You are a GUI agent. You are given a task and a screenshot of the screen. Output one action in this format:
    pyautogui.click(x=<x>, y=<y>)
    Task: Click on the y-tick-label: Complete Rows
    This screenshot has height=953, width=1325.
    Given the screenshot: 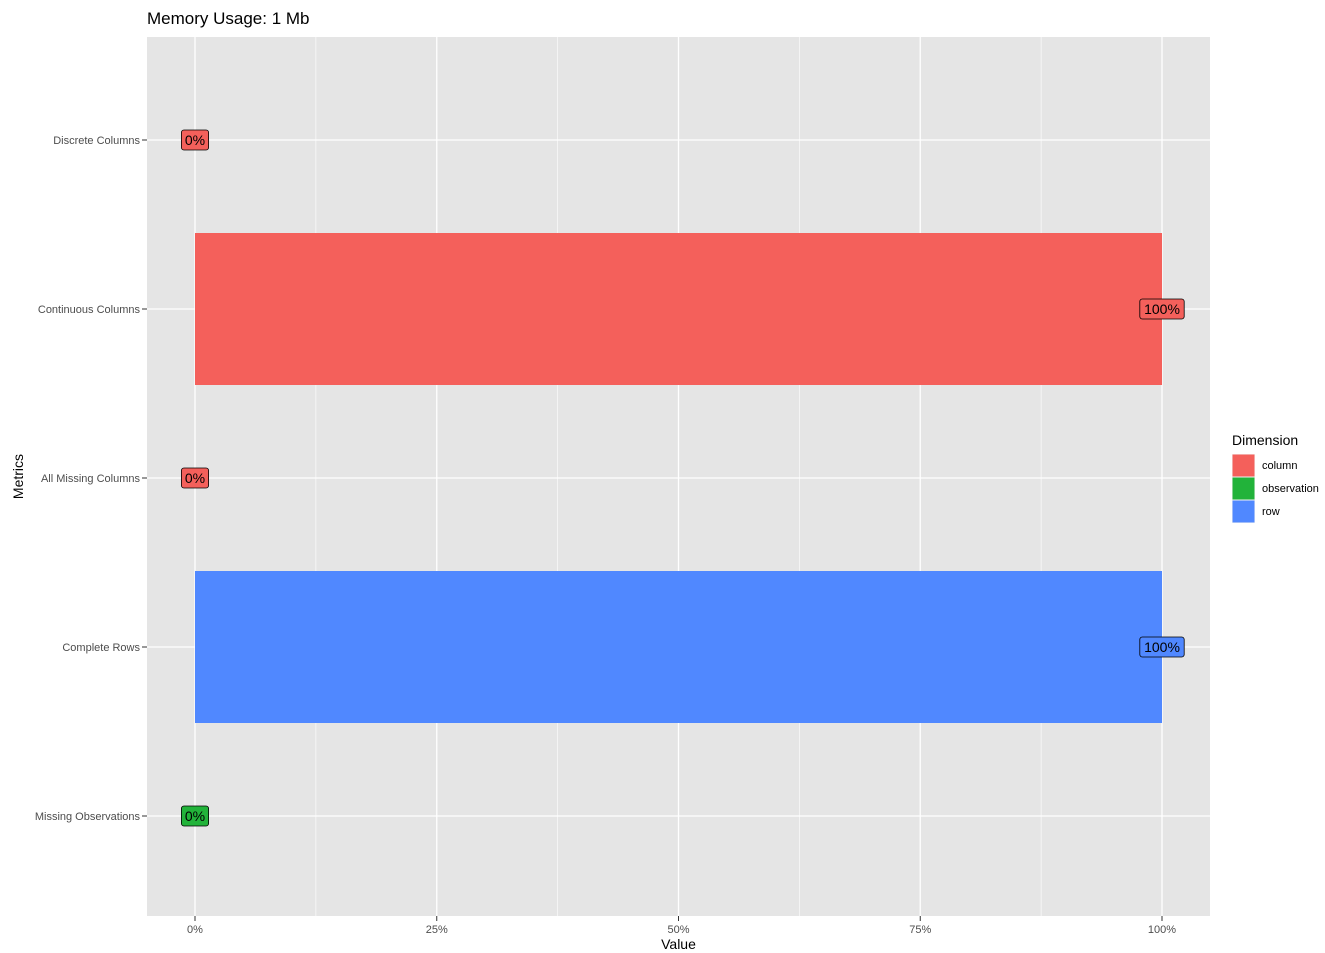 What is the action you would take?
    pyautogui.click(x=101, y=648)
    